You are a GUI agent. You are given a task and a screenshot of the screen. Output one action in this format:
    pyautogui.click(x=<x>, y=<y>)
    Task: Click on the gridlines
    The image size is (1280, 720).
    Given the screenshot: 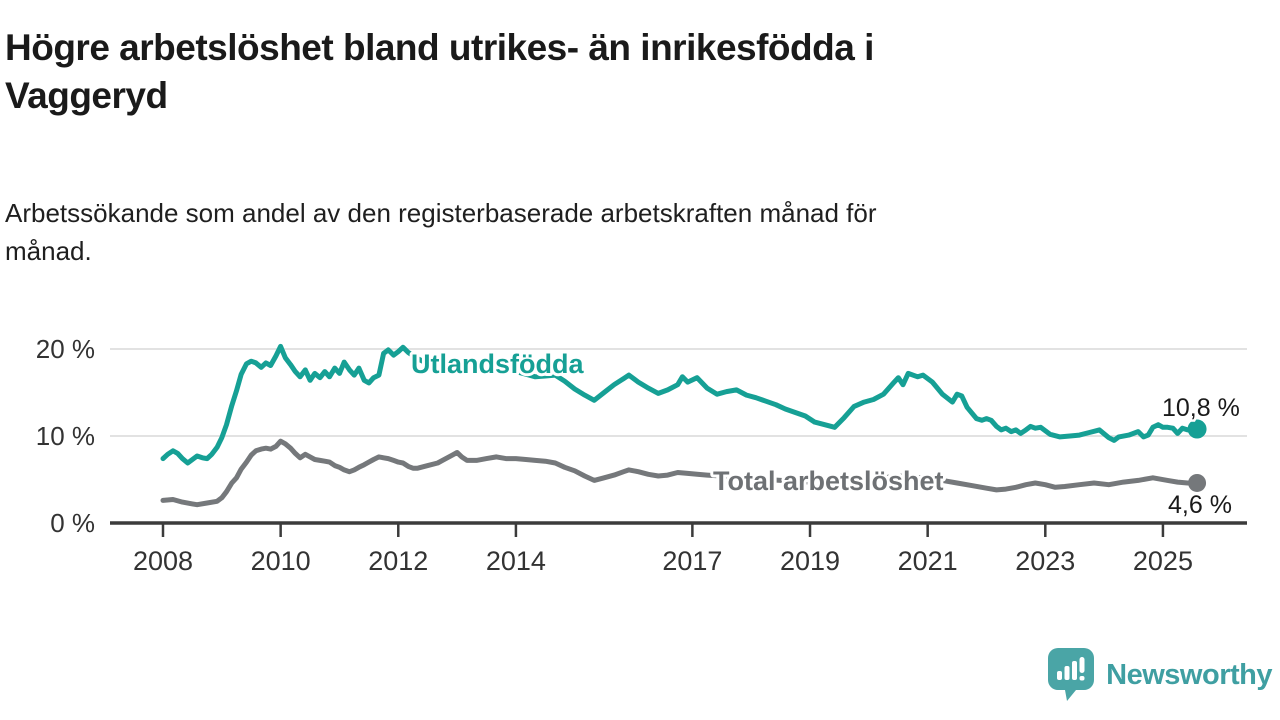 What is the action you would take?
    pyautogui.click(x=678, y=392)
    